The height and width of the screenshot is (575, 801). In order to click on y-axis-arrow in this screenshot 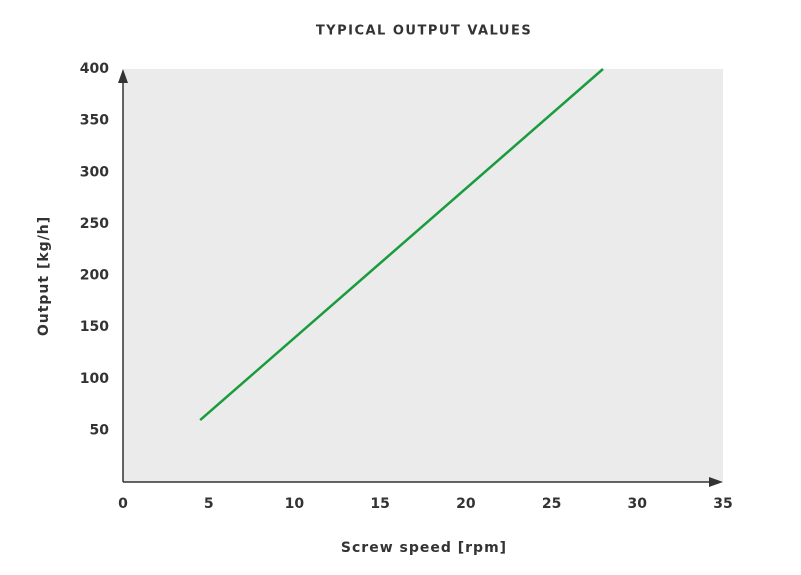, I will do `click(123, 76)`.